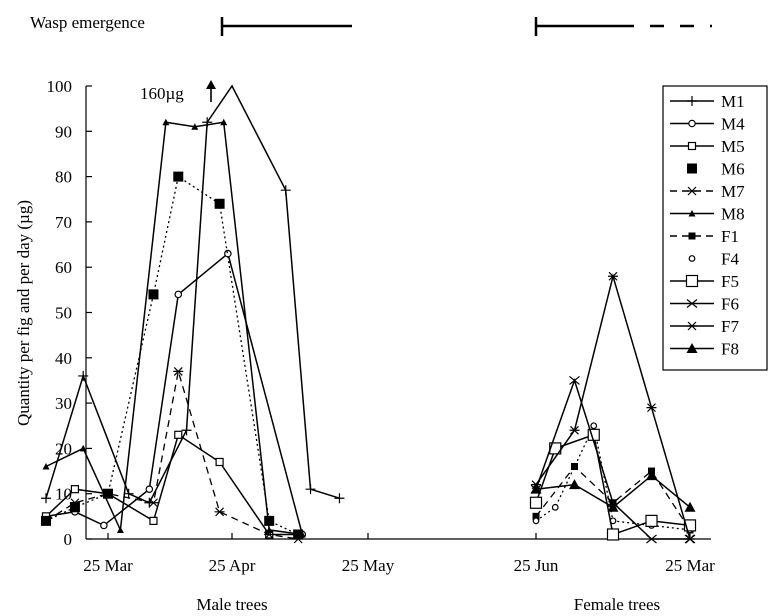  I want to click on legend-label: F6, so click(730, 304).